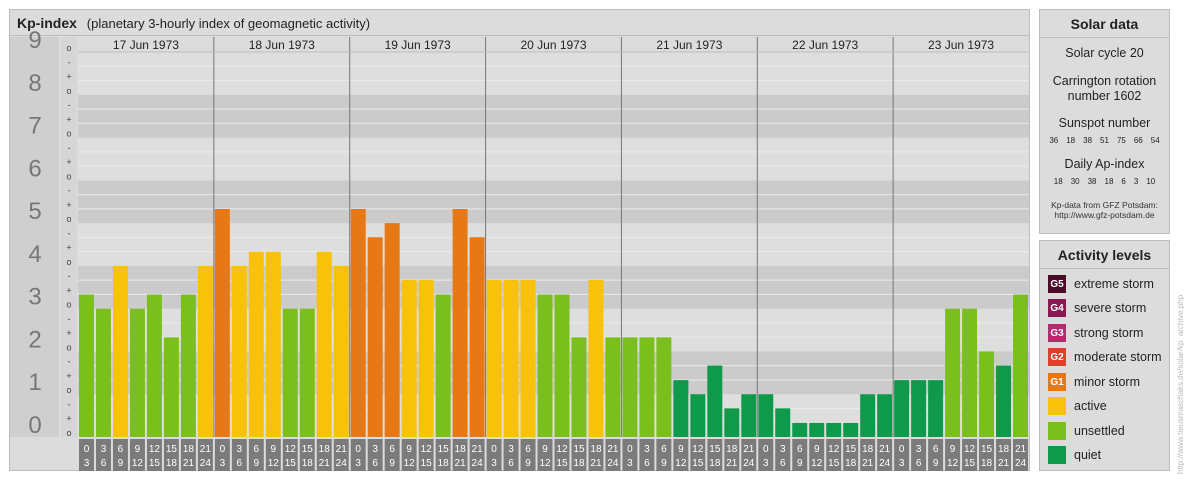 Image resolution: width=1184 pixels, height=480 pixels. Describe the element at coordinates (34, 297) in the screenshot. I see `y-tick-label: 3` at that location.